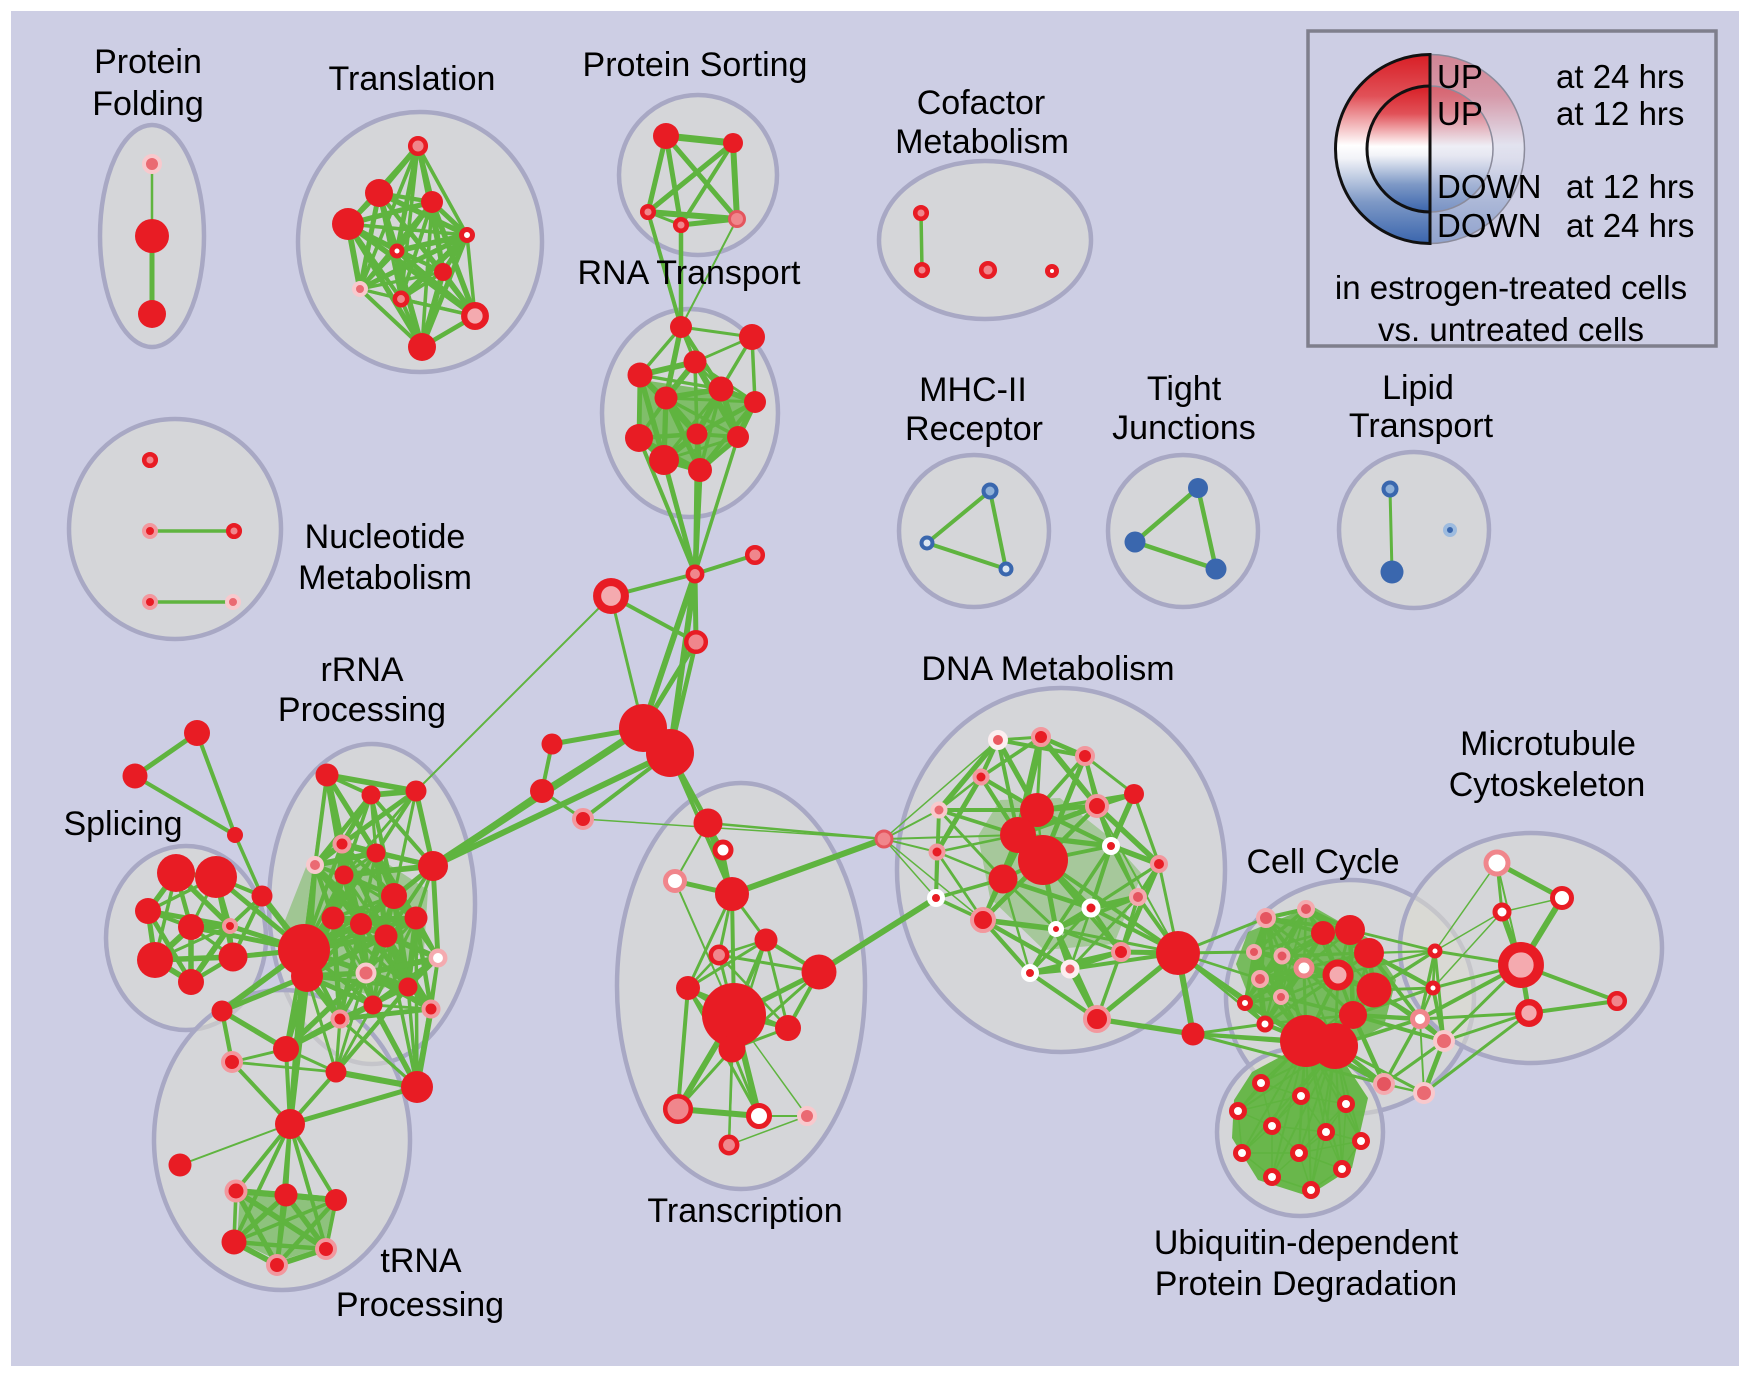  What do you see at coordinates (122, 824) in the screenshot?
I see `svg-text: Splicing` at bounding box center [122, 824].